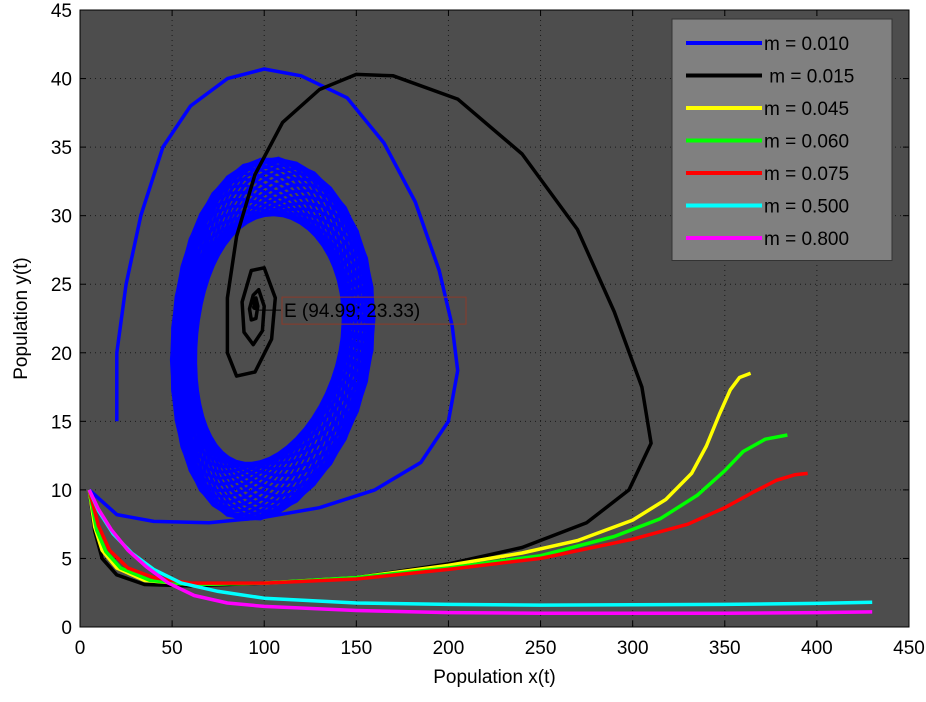 The width and height of the screenshot is (926, 702). What do you see at coordinates (80, 648) in the screenshot?
I see `x-tick-label: 0` at bounding box center [80, 648].